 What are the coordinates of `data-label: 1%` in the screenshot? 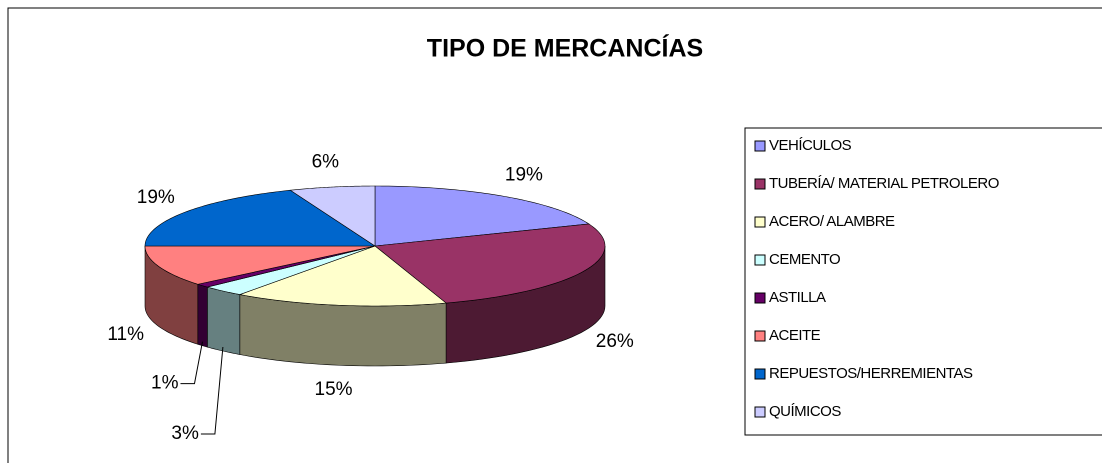 It's located at (165, 383).